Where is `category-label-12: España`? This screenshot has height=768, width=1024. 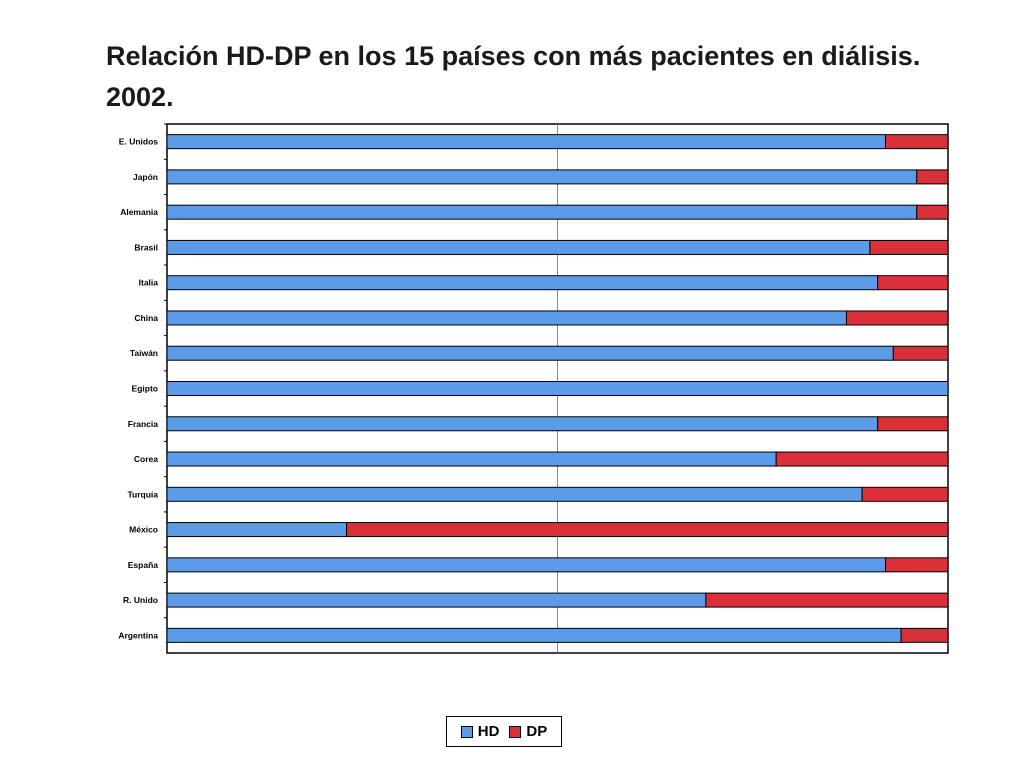 category-label-12: España is located at coordinates (143, 565).